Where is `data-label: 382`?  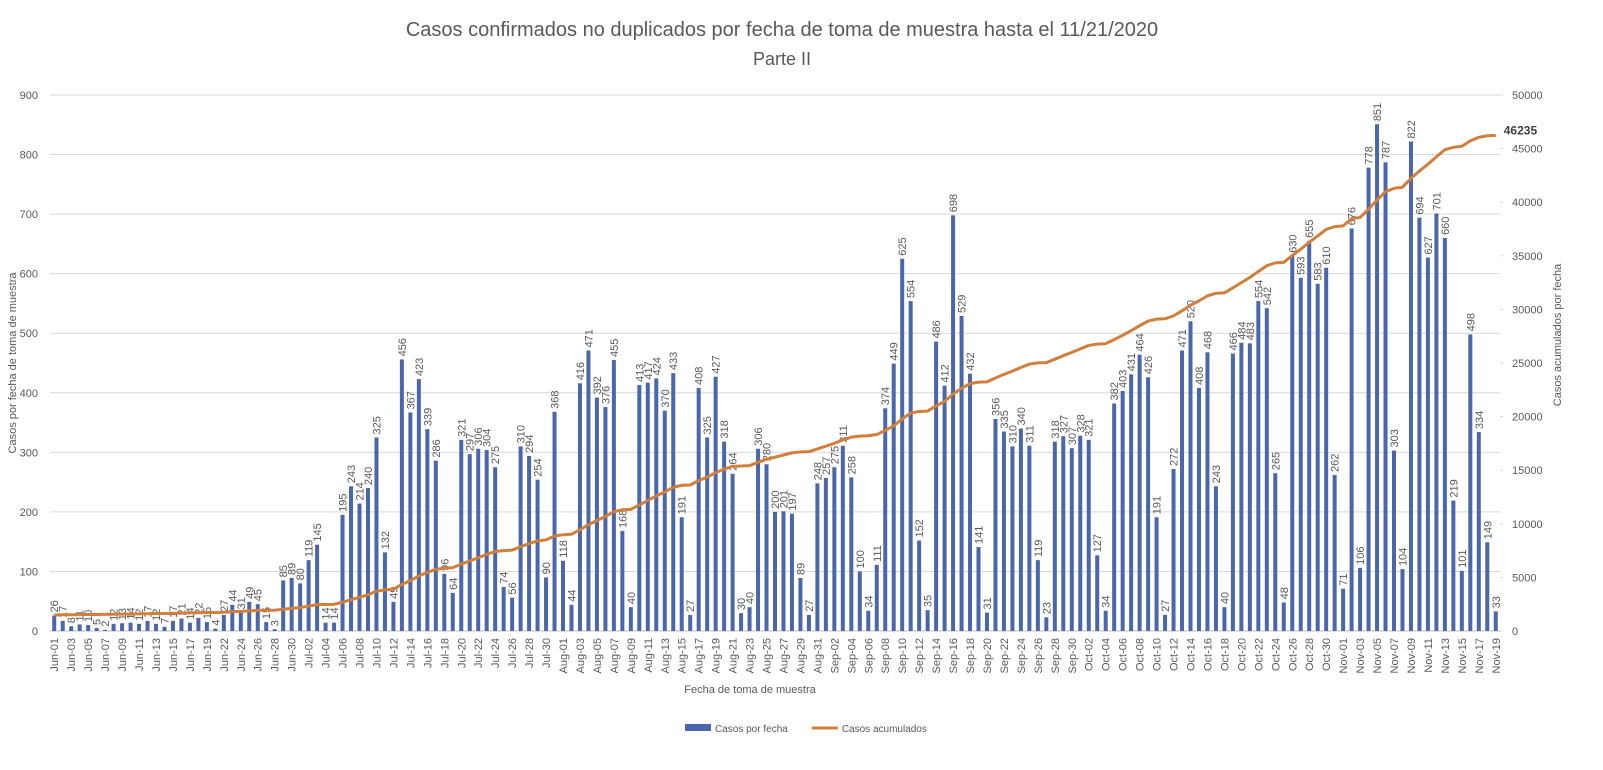 data-label: 382 is located at coordinates (1115, 391).